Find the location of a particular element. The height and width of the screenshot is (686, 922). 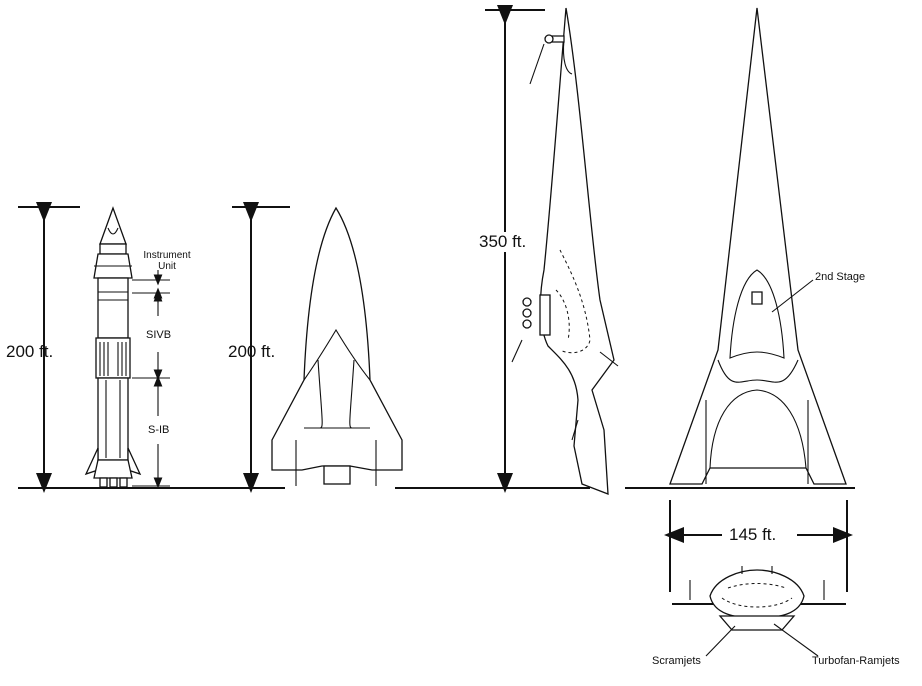

instrument-unit-label: Instrument Unit is located at coordinates (167, 261).